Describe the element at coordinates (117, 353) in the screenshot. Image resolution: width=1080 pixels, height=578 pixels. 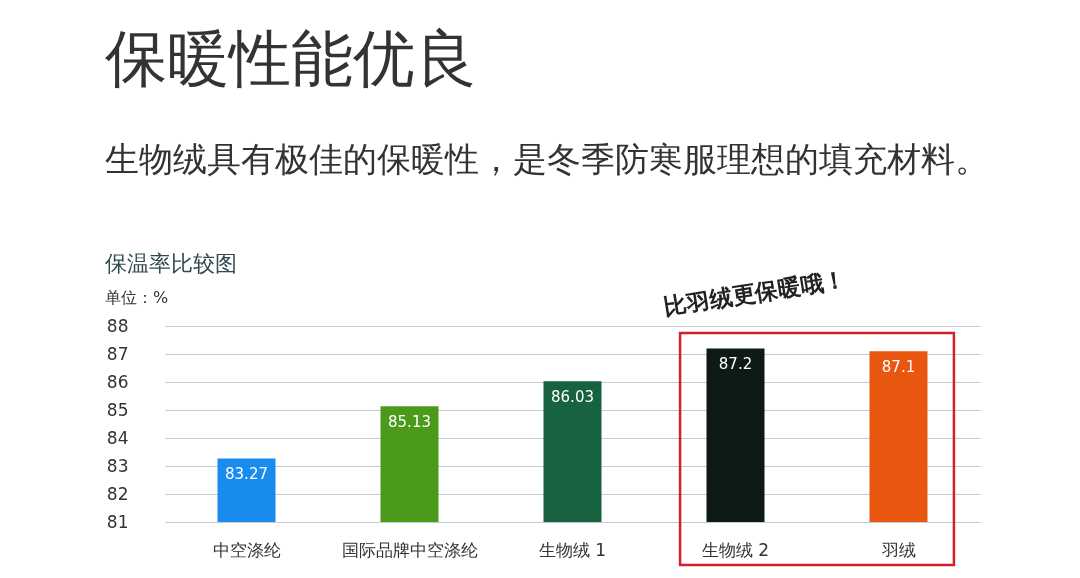
I see `y-tick-label: 87` at that location.